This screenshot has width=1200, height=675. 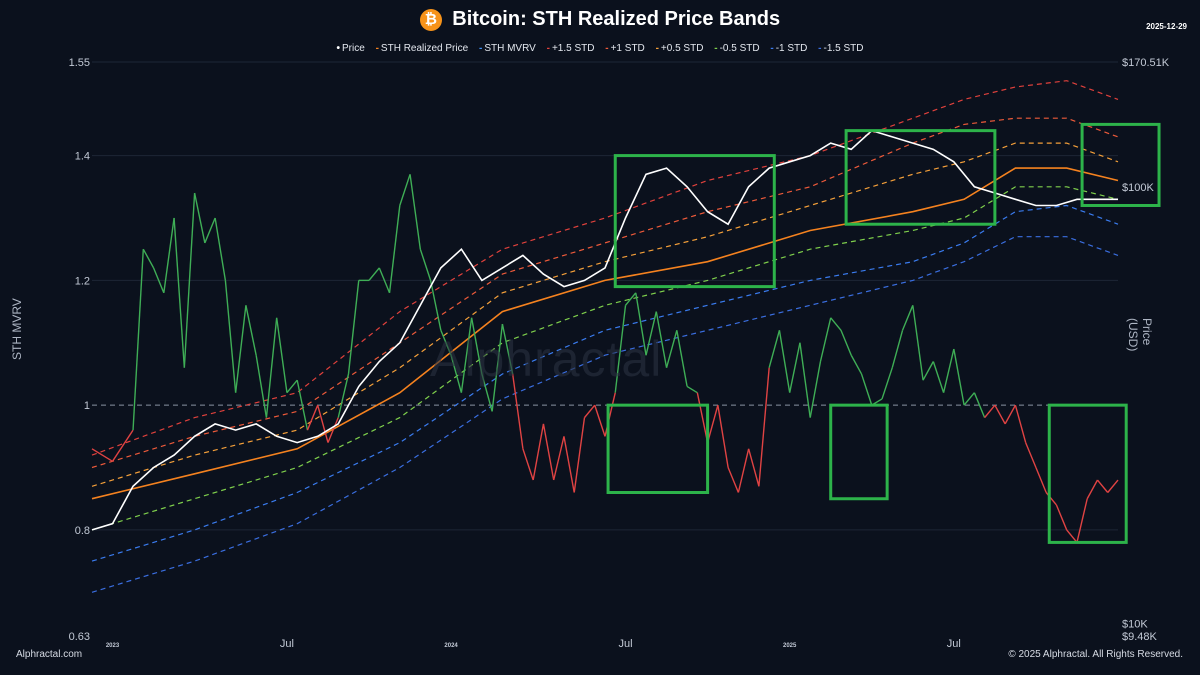 I want to click on legend-item-plus-1-5-std: - +1.5 STD, so click(x=570, y=48).